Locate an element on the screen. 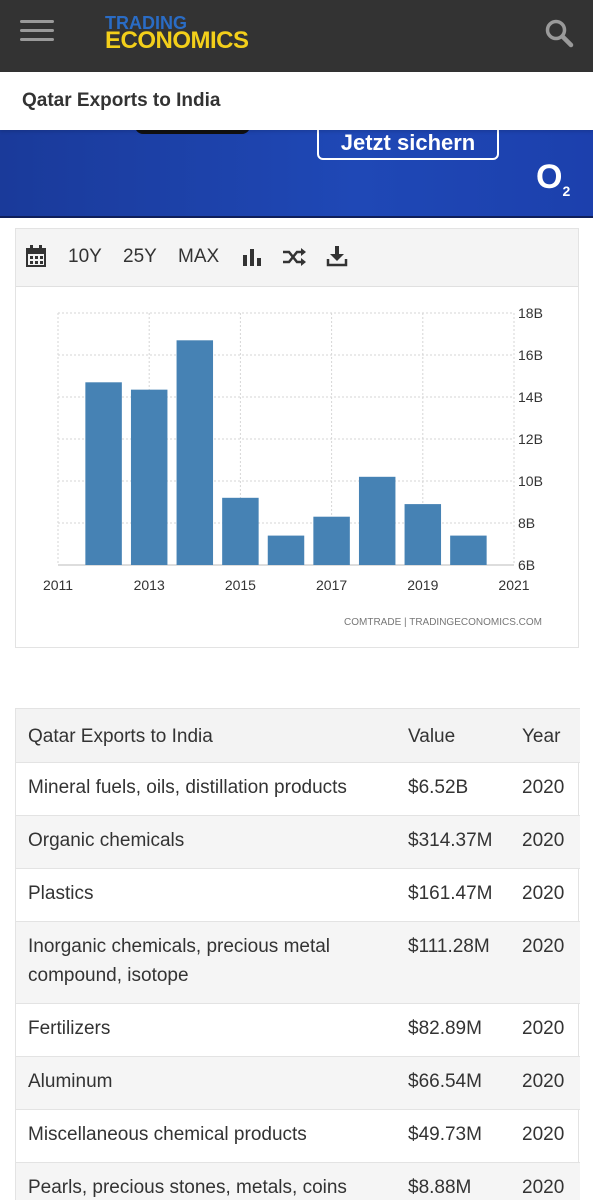  y-tick-label: 18B is located at coordinates (530, 313).